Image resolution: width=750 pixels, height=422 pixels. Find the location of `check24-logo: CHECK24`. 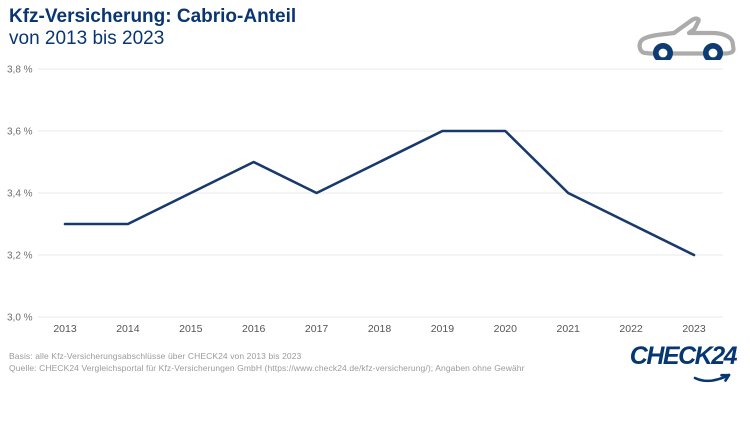

check24-logo: CHECK24 is located at coordinates (683, 362).